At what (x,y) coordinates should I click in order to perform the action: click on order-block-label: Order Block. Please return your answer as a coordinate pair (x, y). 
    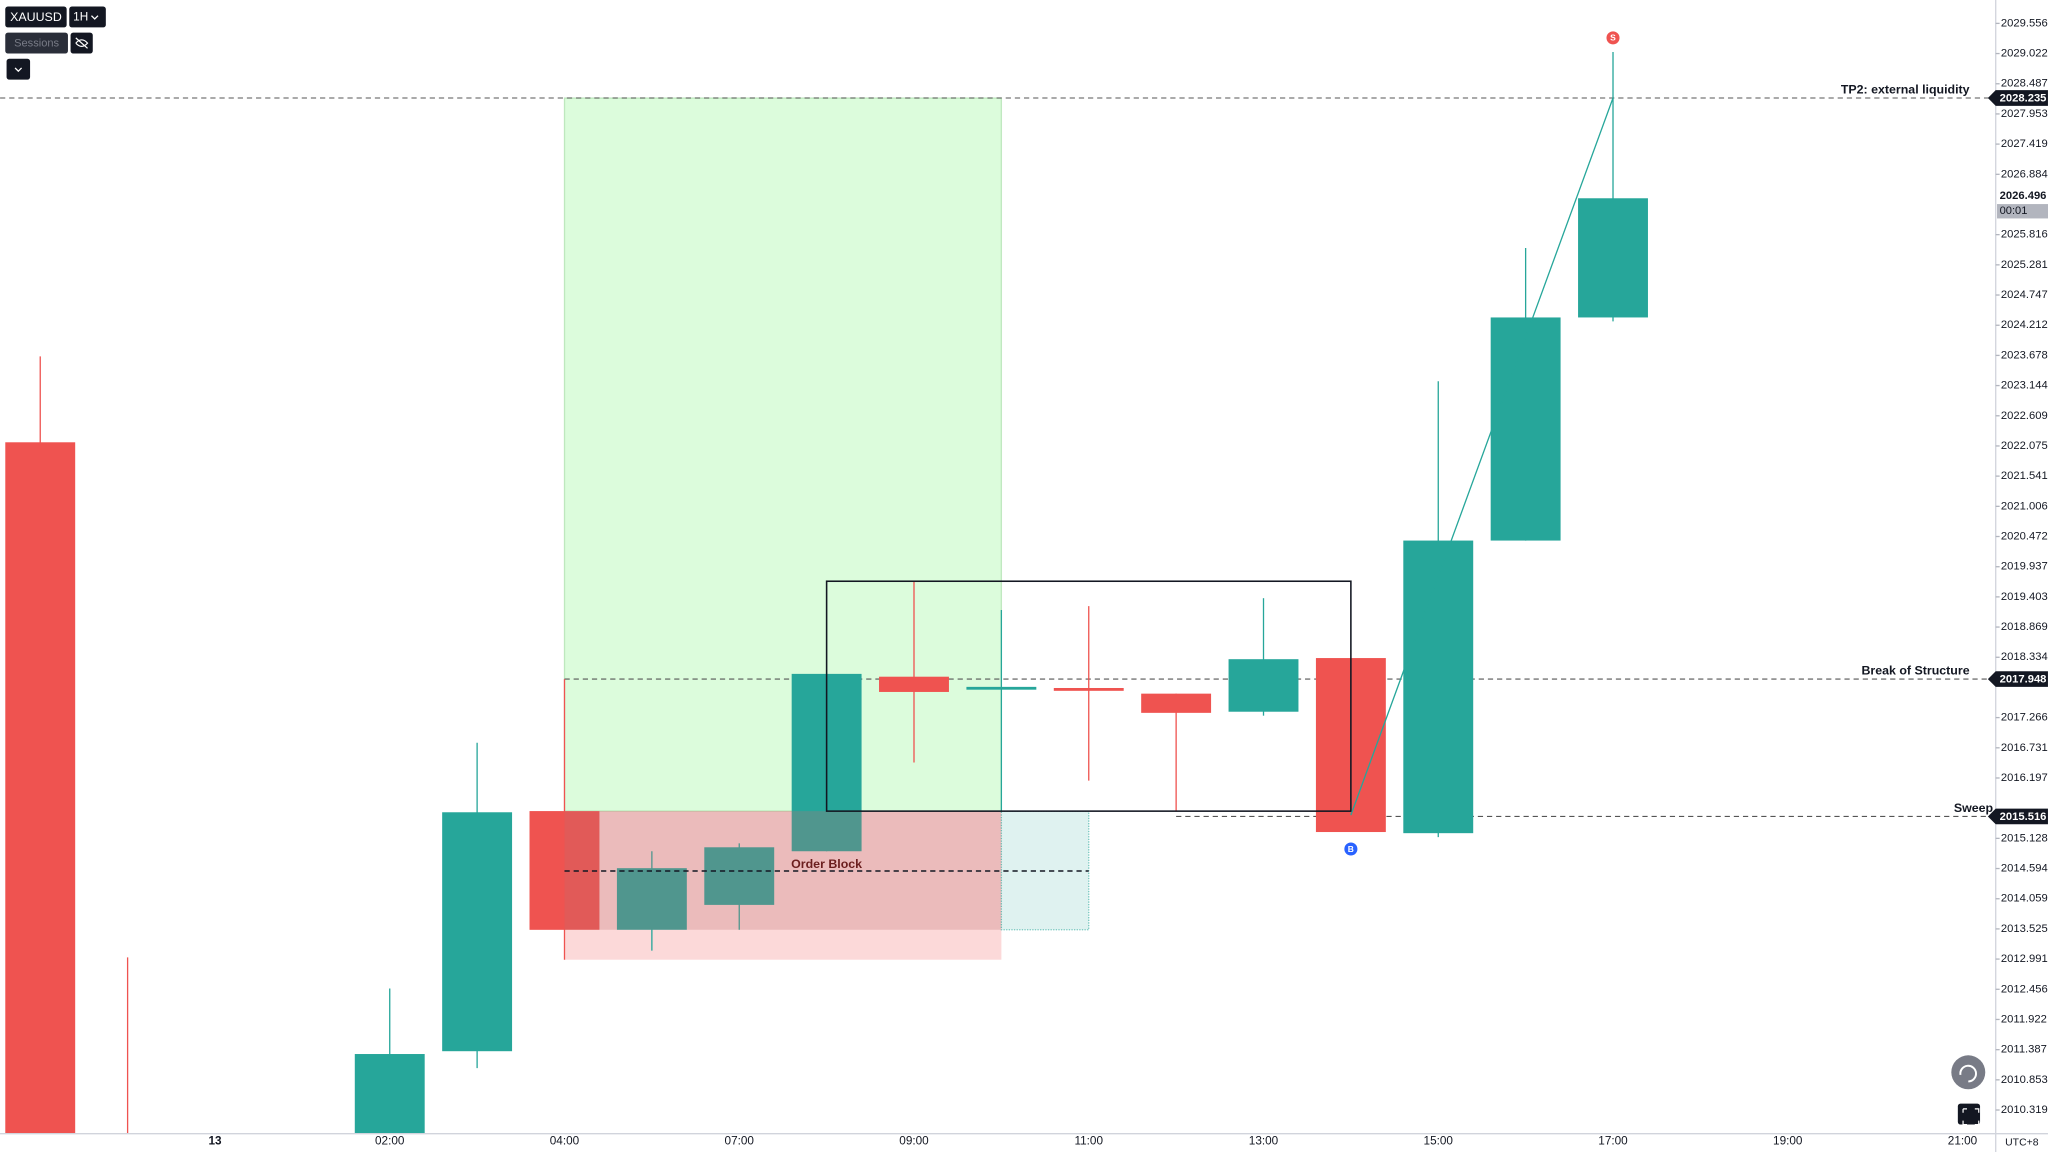
    Looking at the image, I should click on (826, 864).